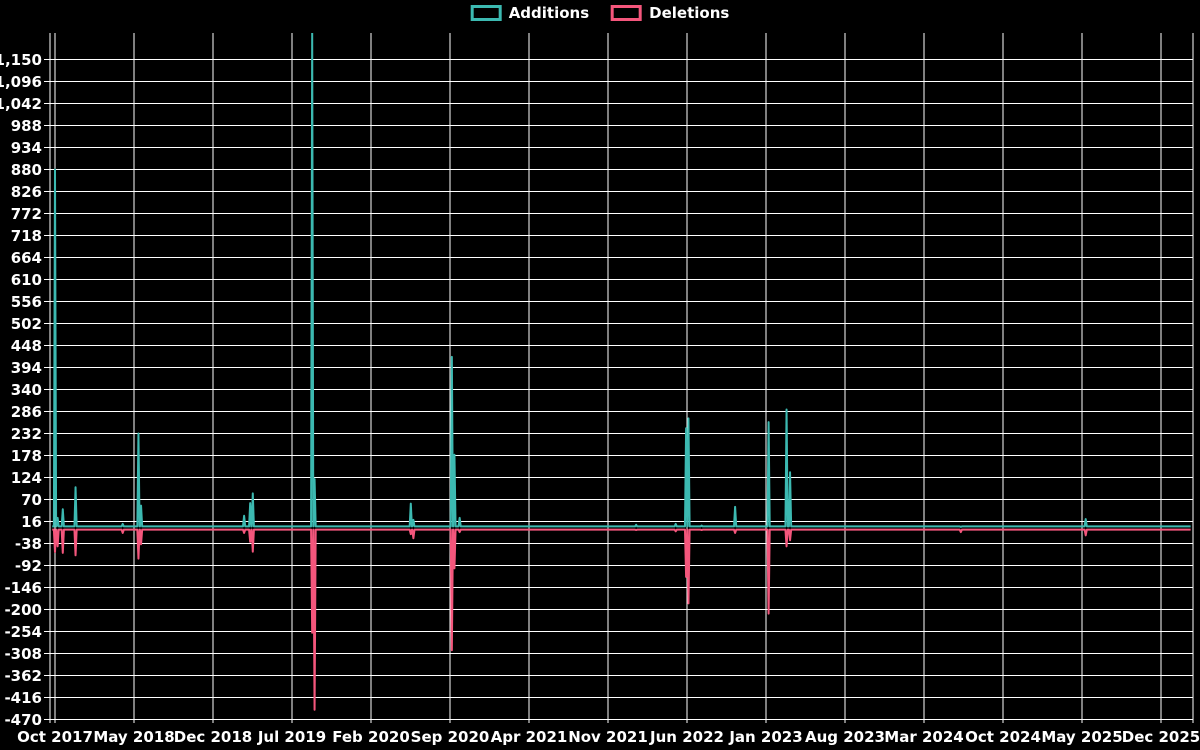 Image resolution: width=1200 pixels, height=750 pixels. I want to click on y-axis-tick-label: -200, so click(23, 610).